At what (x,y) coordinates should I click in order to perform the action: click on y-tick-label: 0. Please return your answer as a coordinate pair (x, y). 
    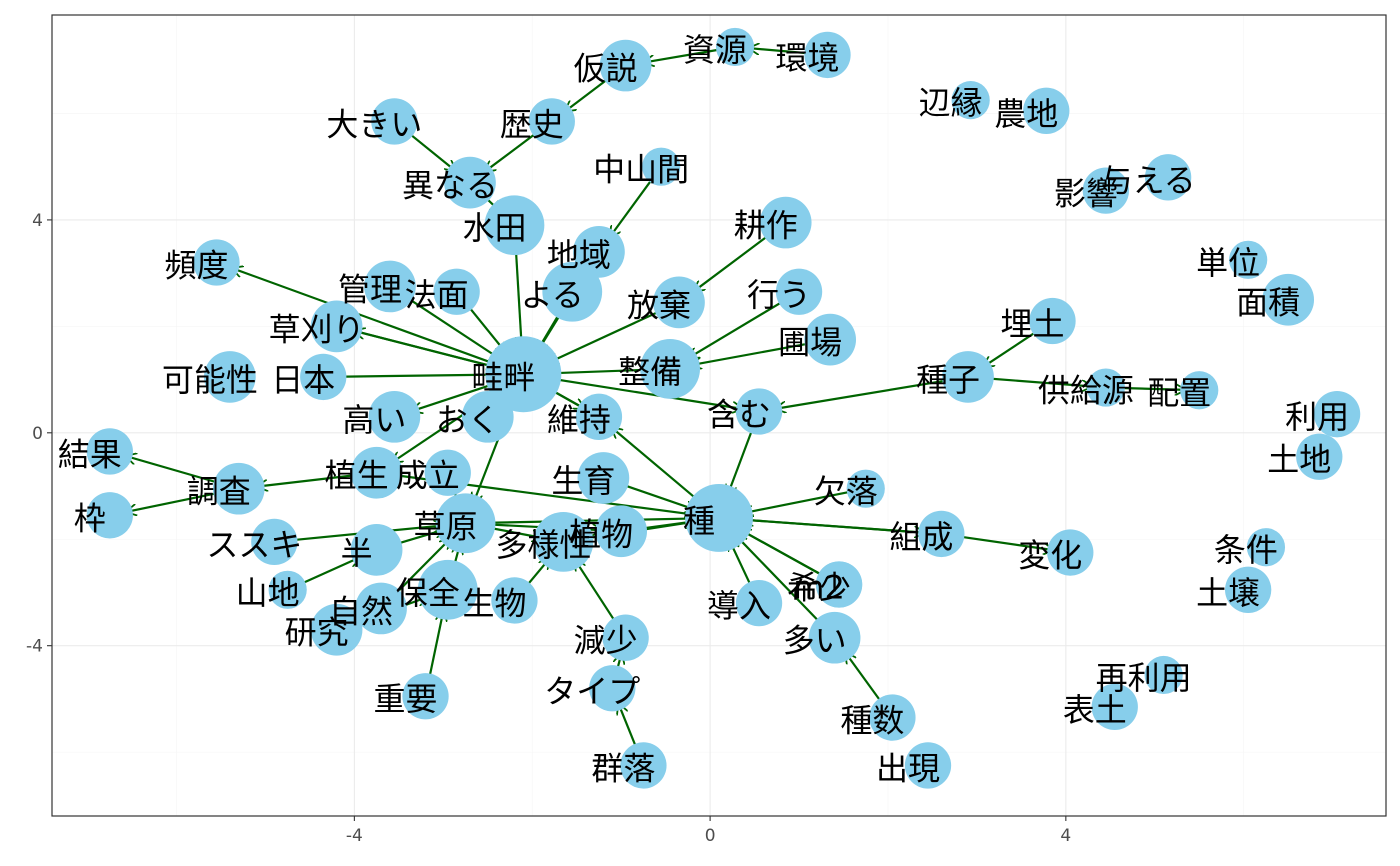
    Looking at the image, I should click on (37, 434).